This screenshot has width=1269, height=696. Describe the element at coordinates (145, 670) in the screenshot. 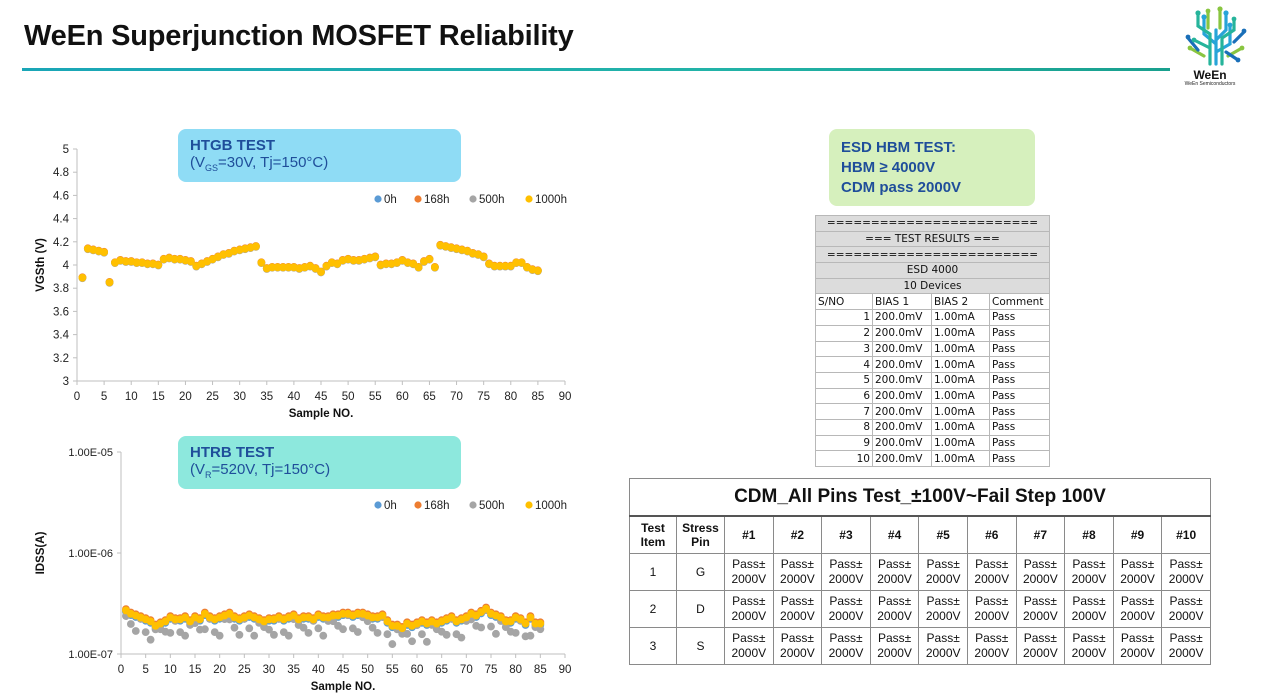

I see `x-tick-label: 5` at that location.